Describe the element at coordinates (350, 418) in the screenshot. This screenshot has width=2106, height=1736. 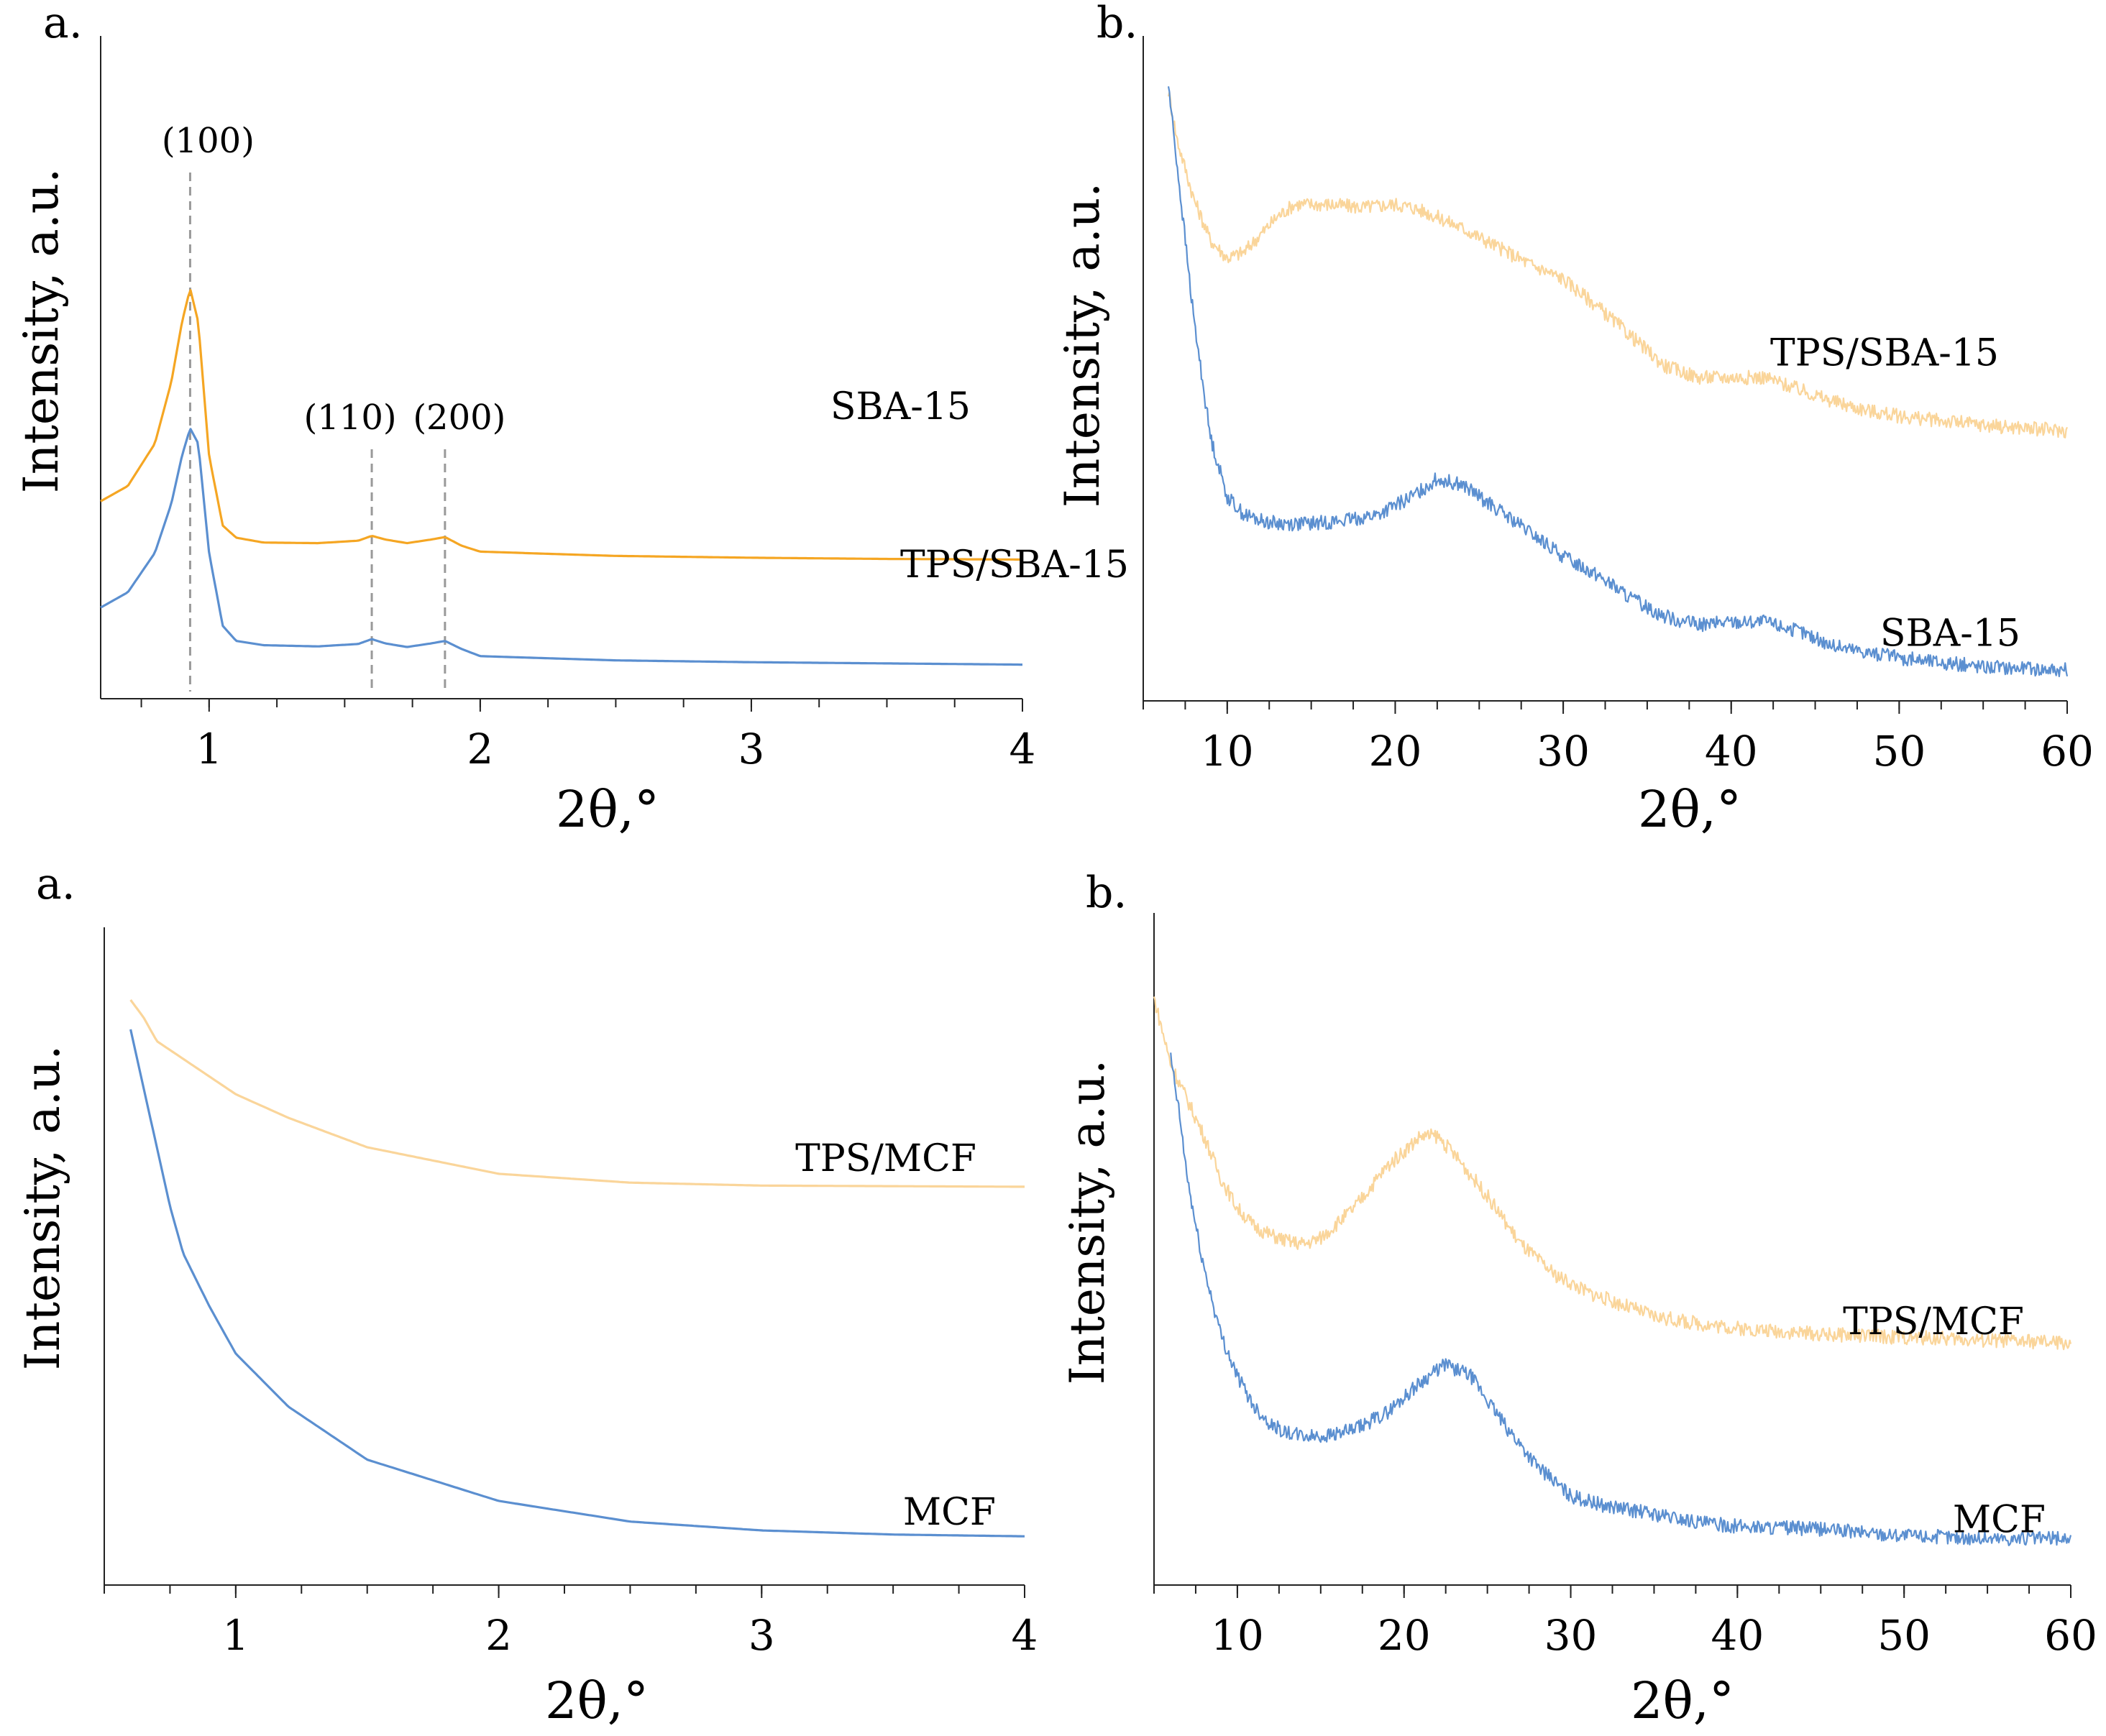
I see `peak-label: (110)` at that location.